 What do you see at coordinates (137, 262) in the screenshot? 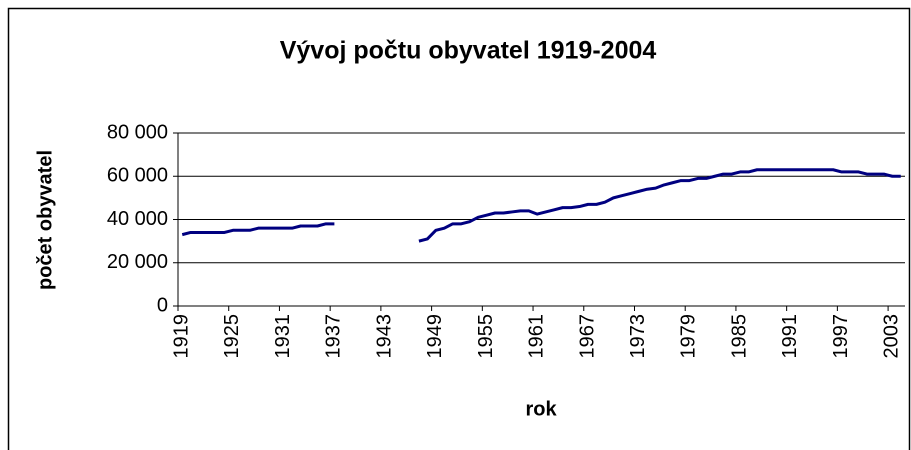
I see `y-tick-label: 20 000` at bounding box center [137, 262].